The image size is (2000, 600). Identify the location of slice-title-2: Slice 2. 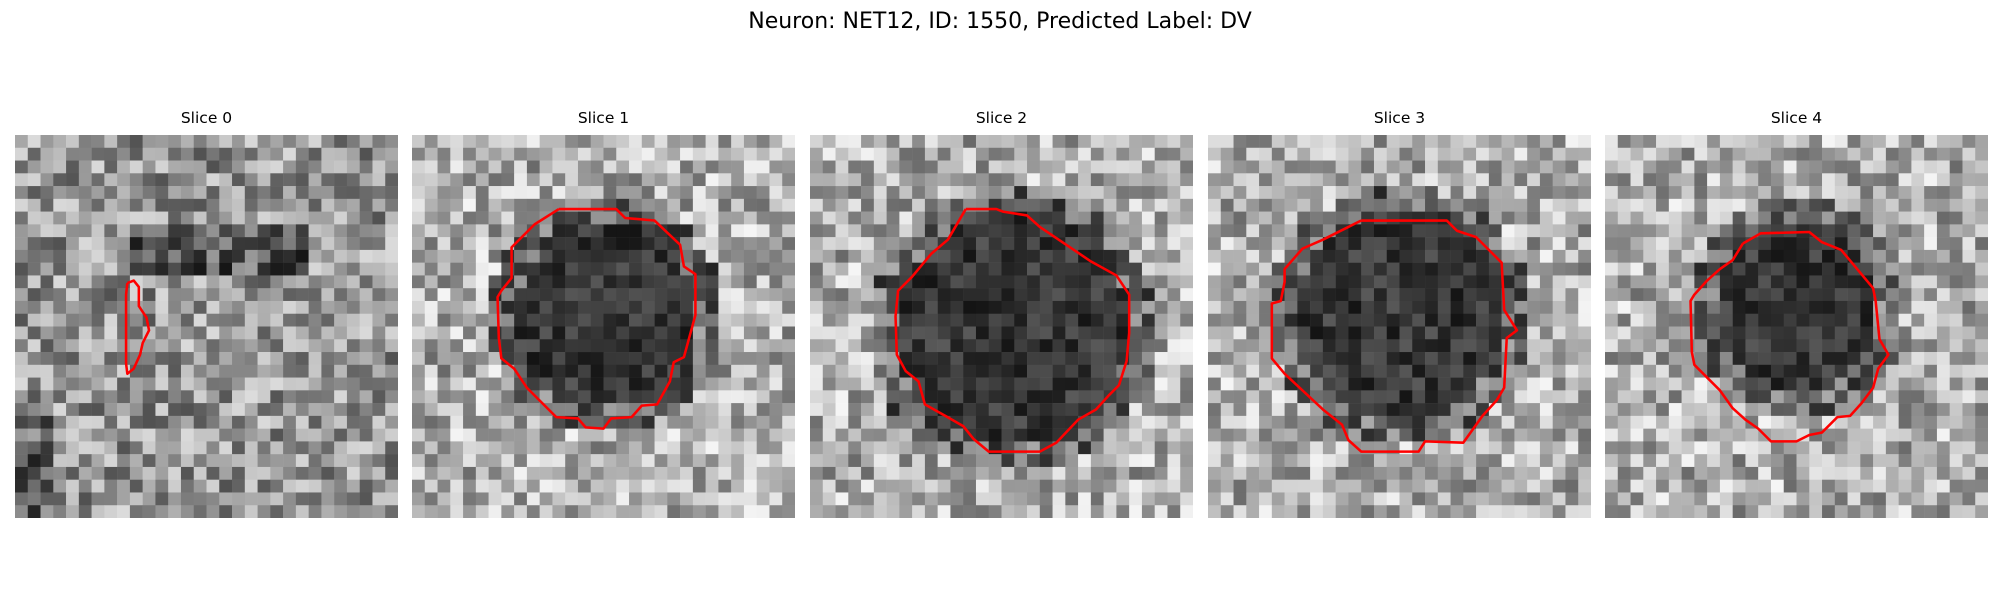
(1001, 118).